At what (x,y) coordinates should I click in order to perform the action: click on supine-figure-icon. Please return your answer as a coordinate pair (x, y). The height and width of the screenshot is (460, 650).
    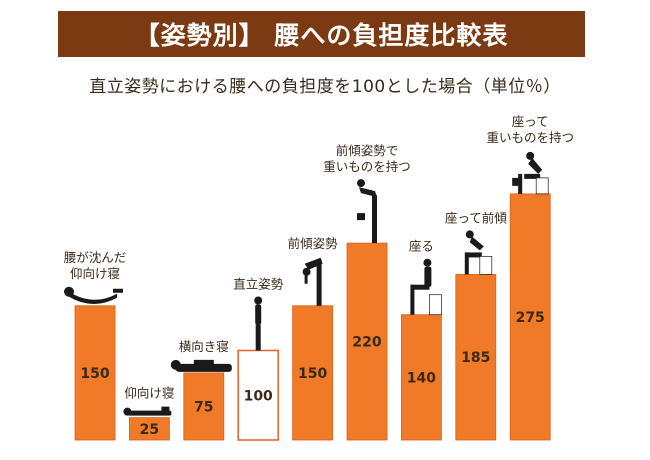
    Looking at the image, I should click on (147, 411).